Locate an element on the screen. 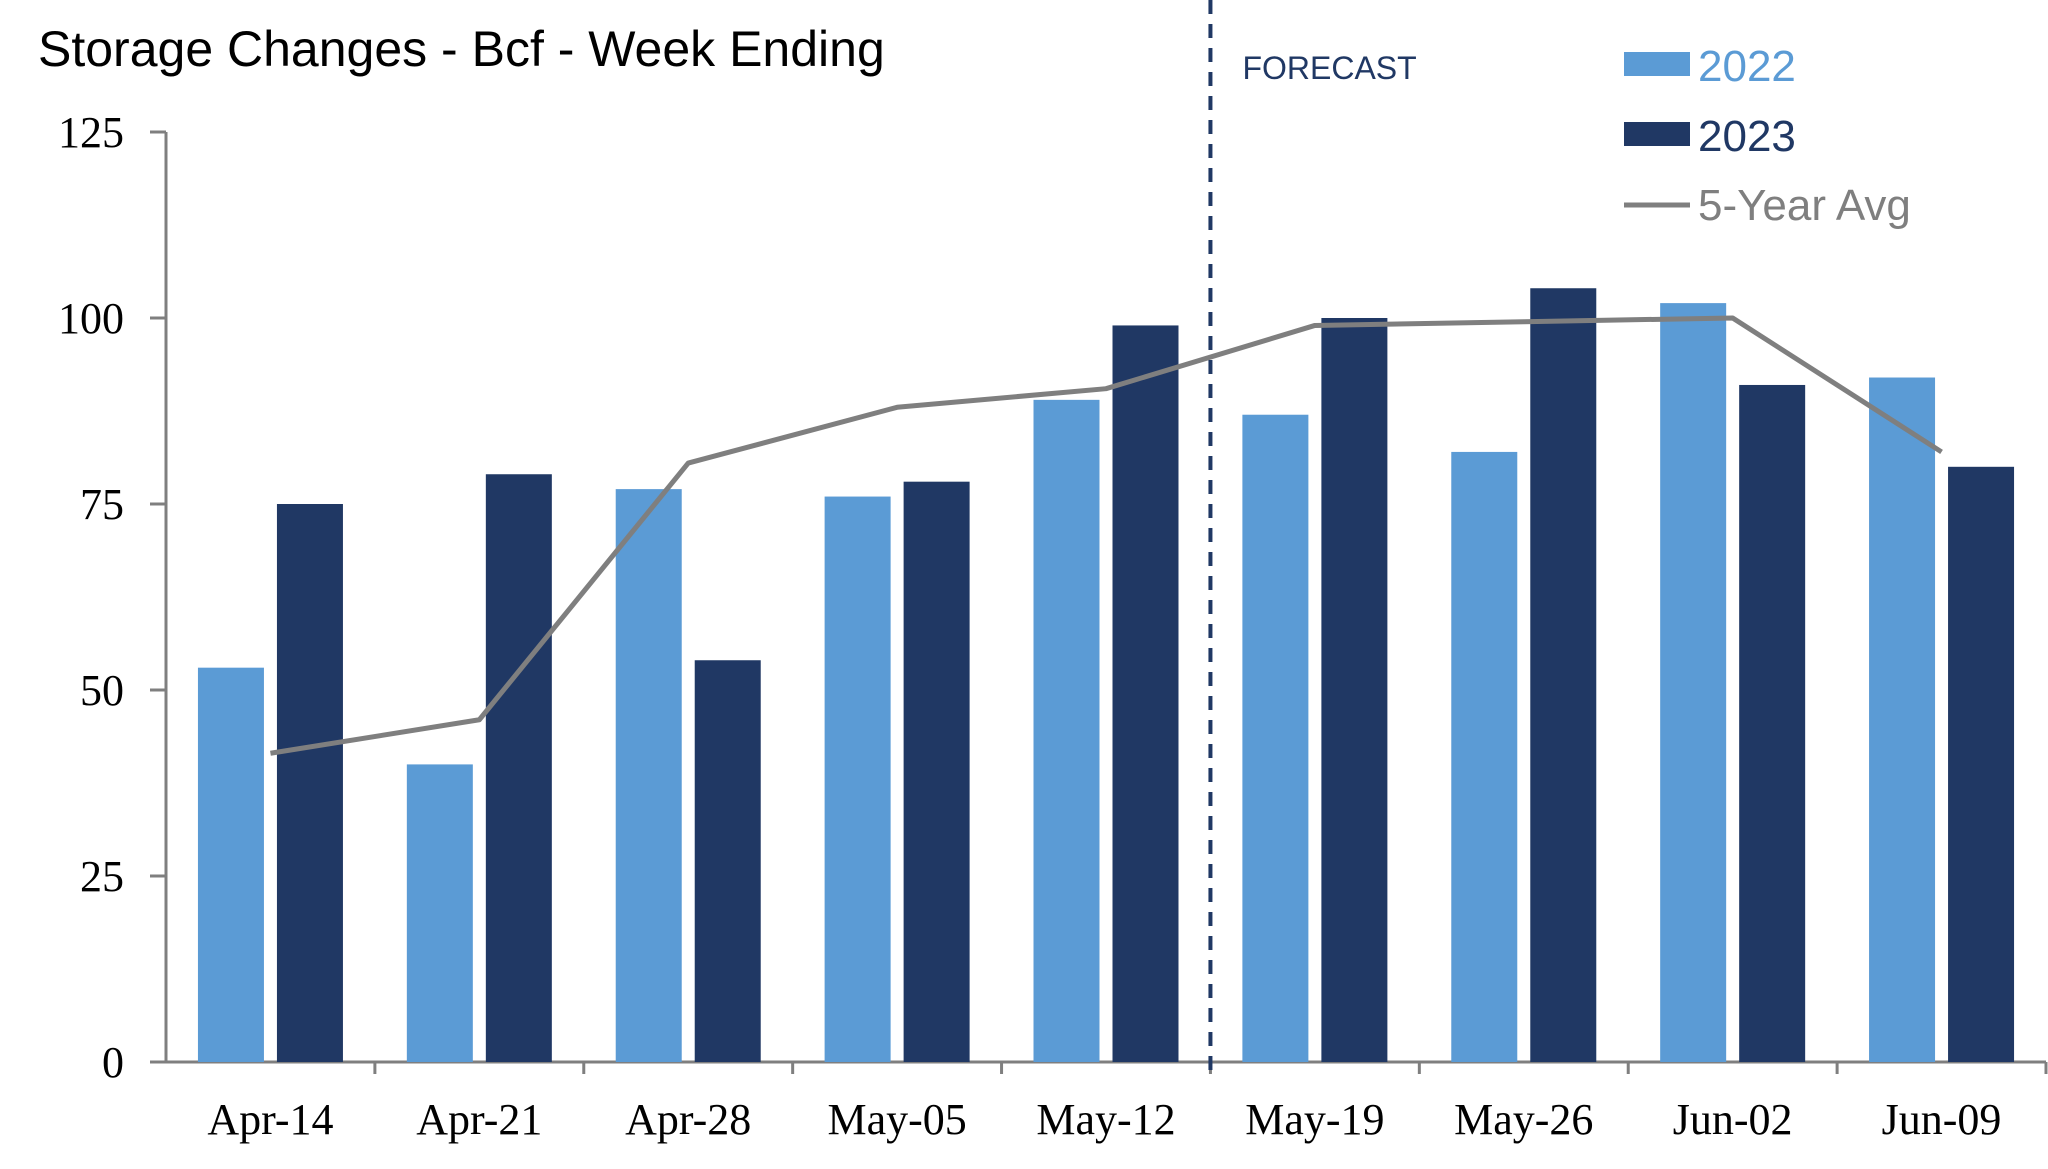 Image resolution: width=2048 pixels, height=1169 pixels. forecast-region-marker: FORECAST is located at coordinates (1312, 535).